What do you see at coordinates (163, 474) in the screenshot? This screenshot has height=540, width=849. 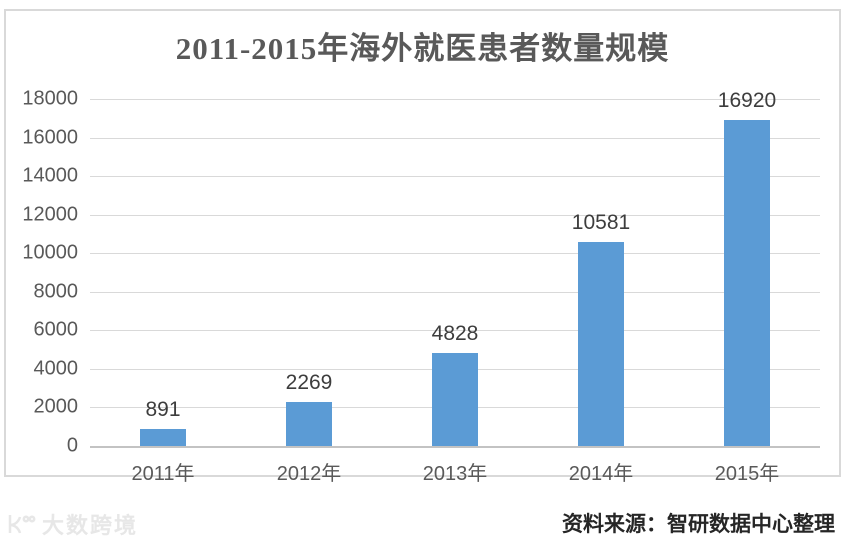 I see `x-axis-tick-label: 2011年` at bounding box center [163, 474].